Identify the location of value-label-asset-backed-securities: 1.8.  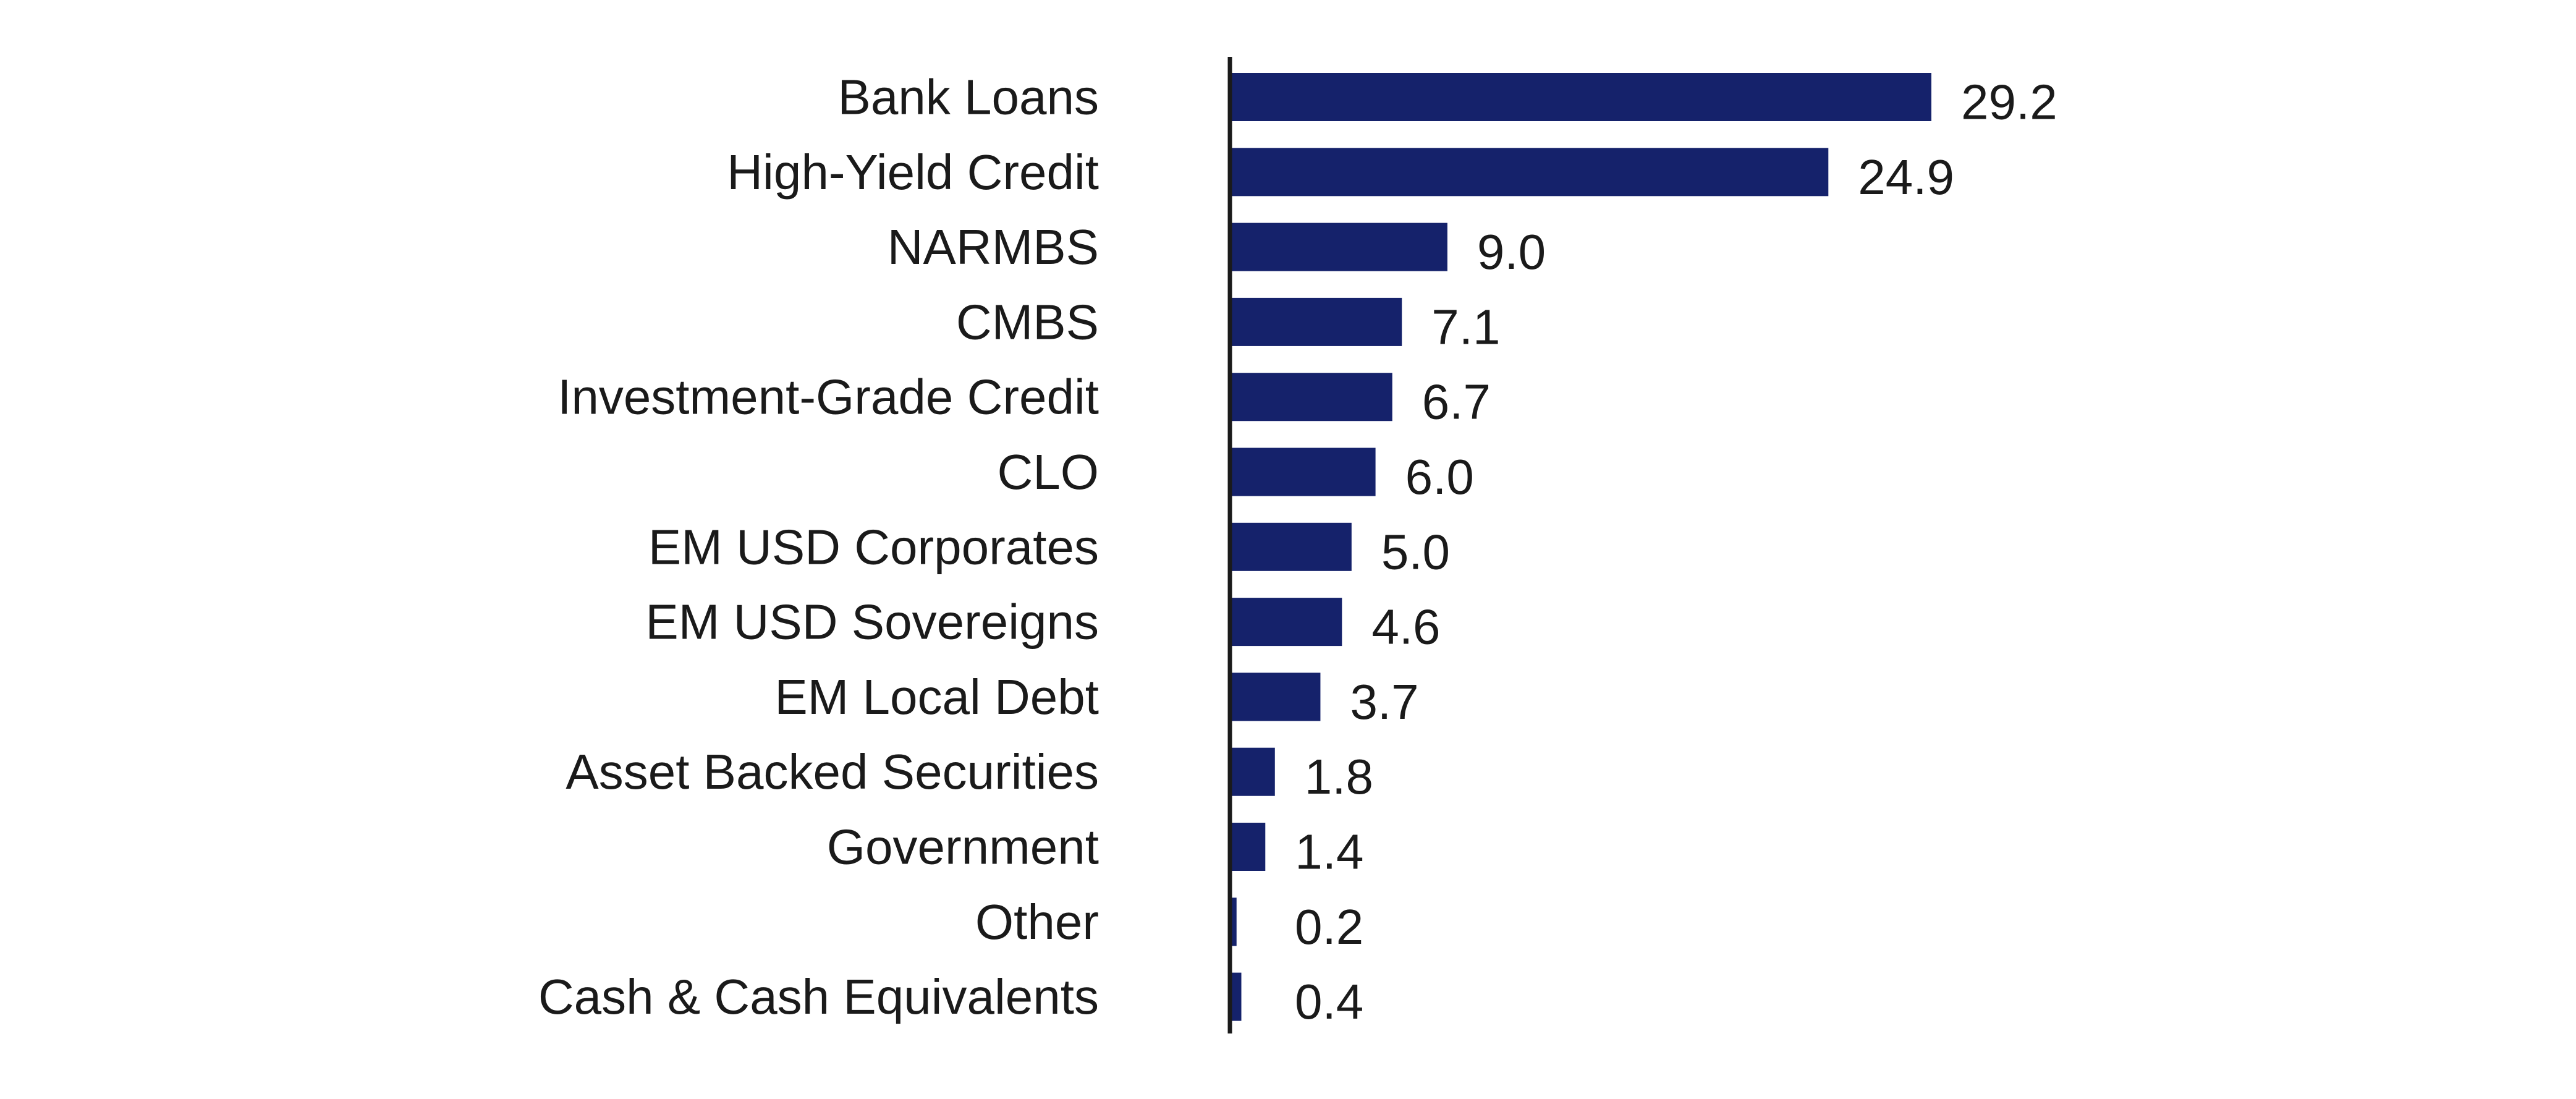
(1339, 777).